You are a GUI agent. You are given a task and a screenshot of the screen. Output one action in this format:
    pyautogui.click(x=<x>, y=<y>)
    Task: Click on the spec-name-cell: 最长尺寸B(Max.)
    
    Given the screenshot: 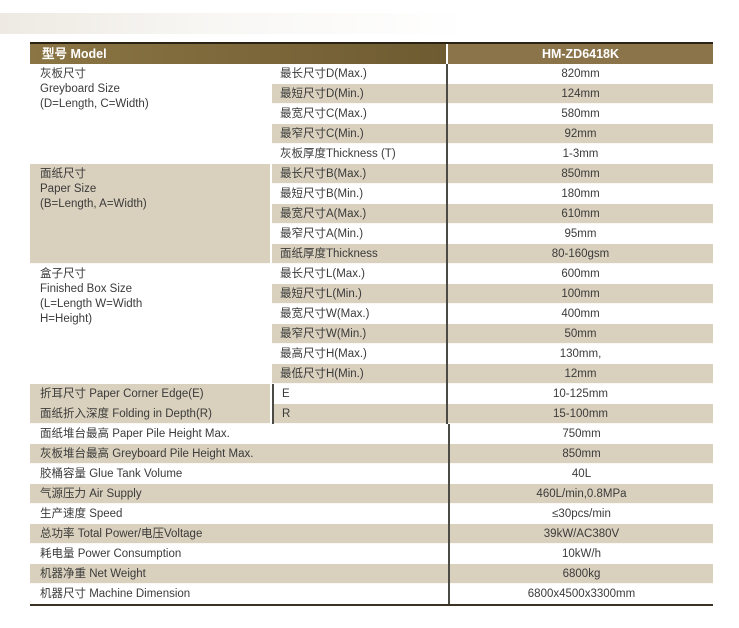 What is the action you would take?
    pyautogui.click(x=359, y=174)
    